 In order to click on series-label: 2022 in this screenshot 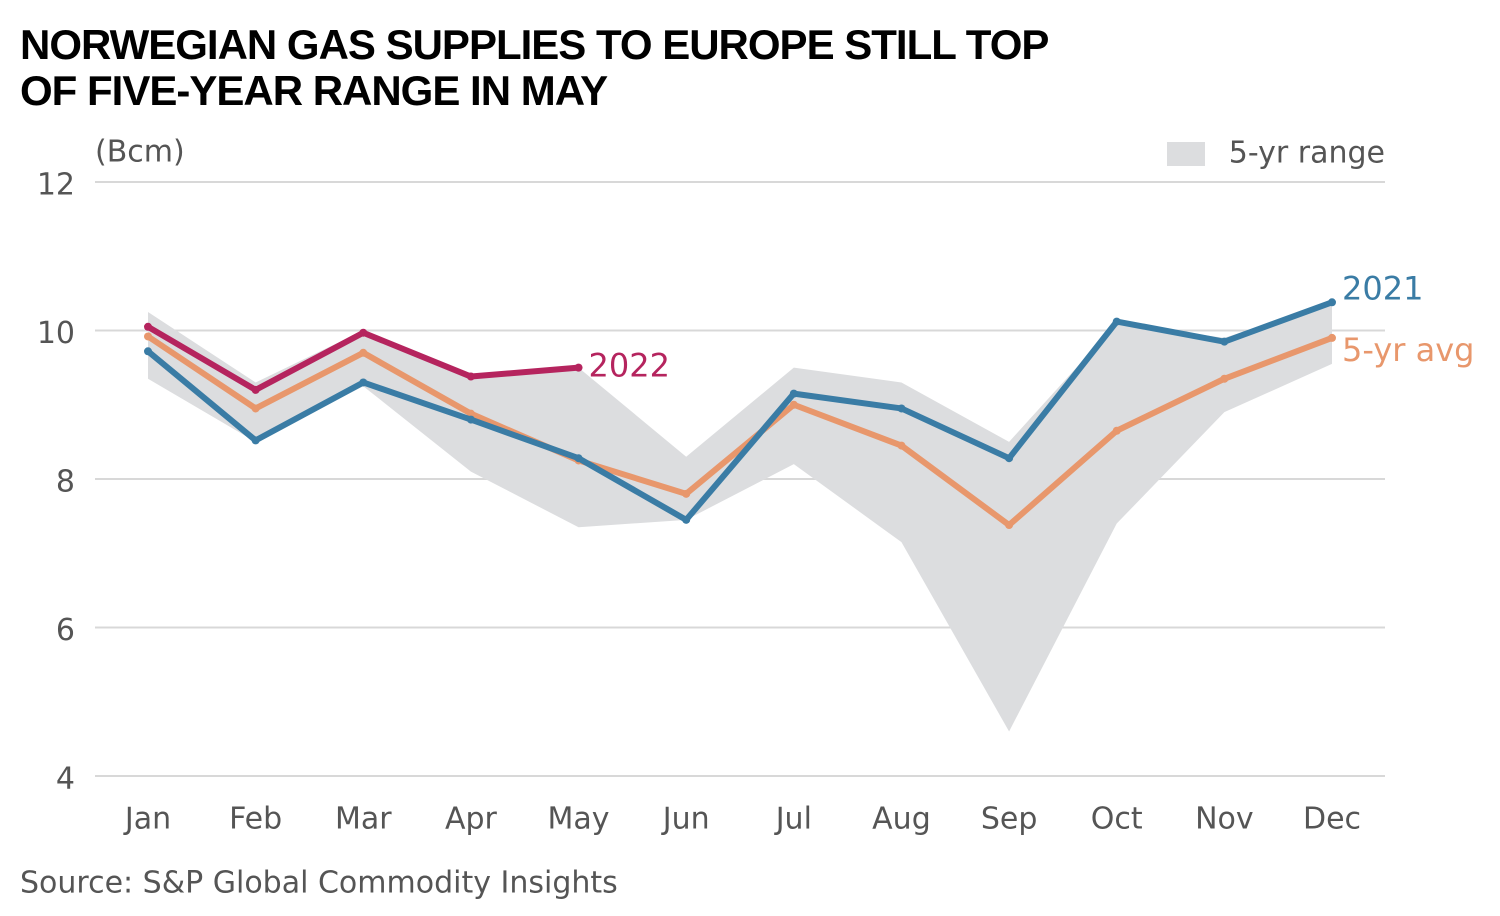, I will do `click(629, 366)`.